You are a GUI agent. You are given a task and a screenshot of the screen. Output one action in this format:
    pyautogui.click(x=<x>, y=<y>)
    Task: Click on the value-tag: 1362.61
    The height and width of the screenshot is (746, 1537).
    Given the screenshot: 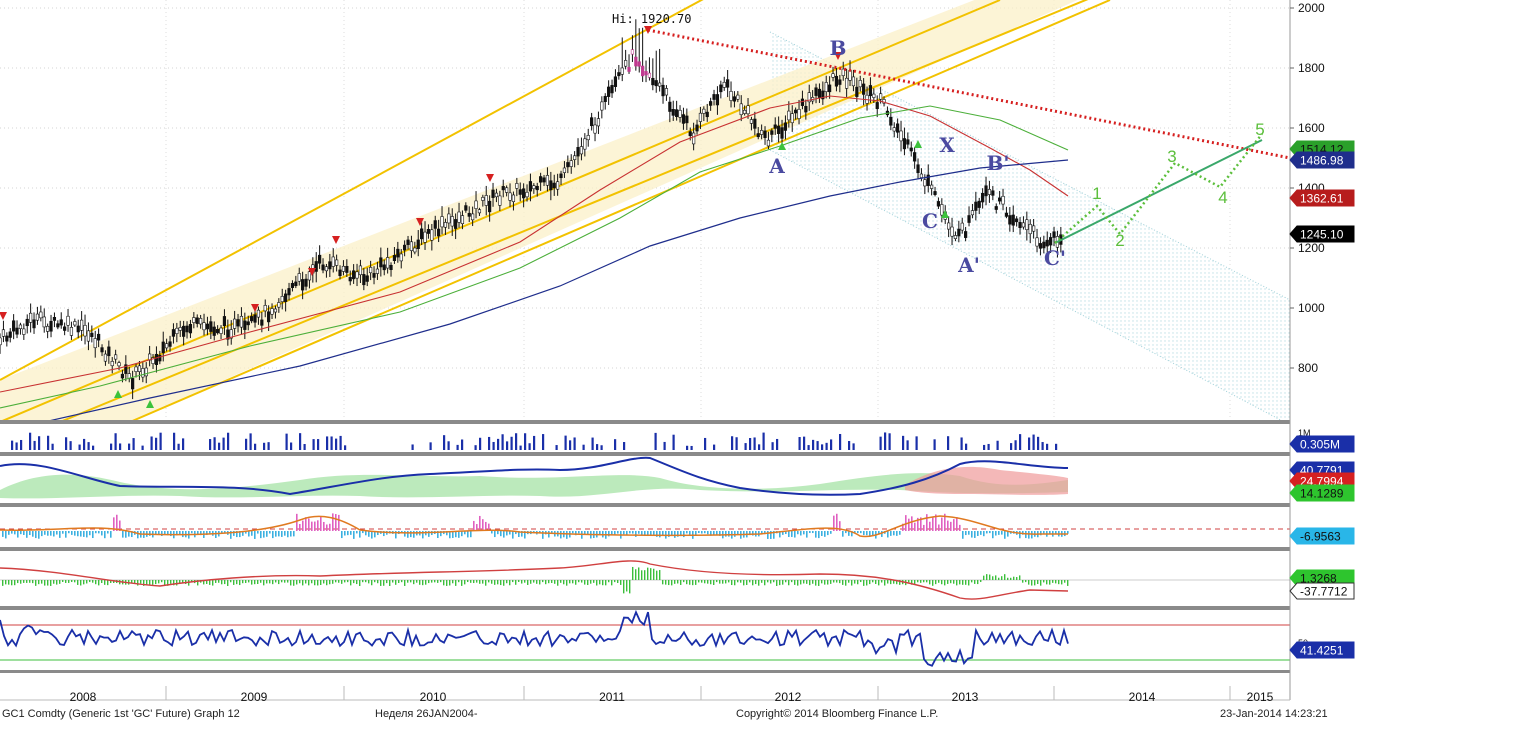 What is the action you would take?
    pyautogui.click(x=1322, y=198)
    